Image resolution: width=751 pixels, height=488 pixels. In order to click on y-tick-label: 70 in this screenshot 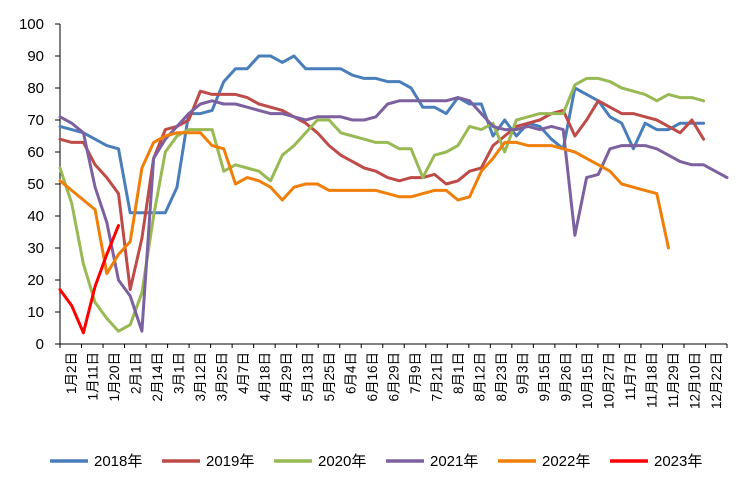, I will do `click(35, 120)`.